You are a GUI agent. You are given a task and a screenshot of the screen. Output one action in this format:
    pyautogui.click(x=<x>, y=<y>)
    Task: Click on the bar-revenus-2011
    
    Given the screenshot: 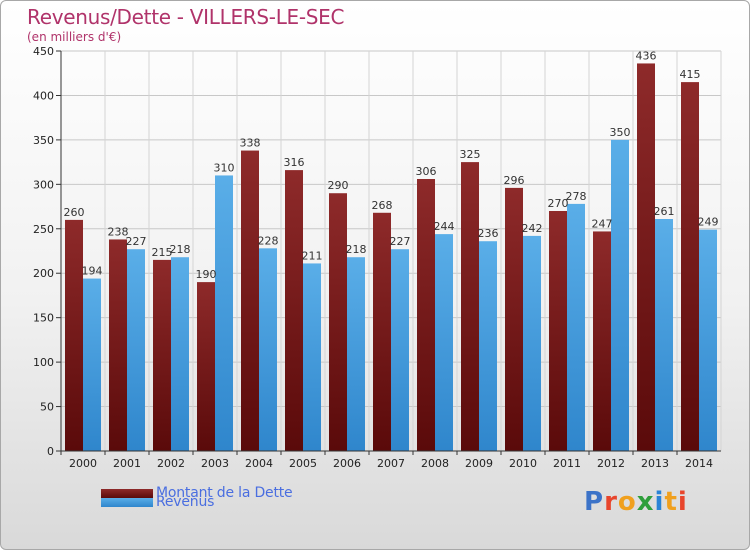 What is the action you would take?
    pyautogui.click(x=576, y=327)
    